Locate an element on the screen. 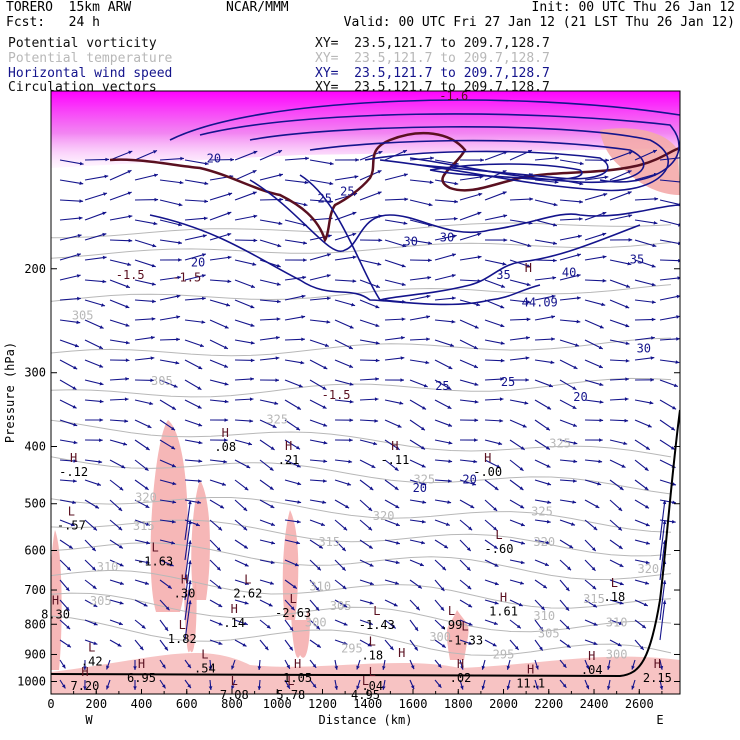 The image size is (740, 740). wind-speed-label: 30 is located at coordinates (644, 349).